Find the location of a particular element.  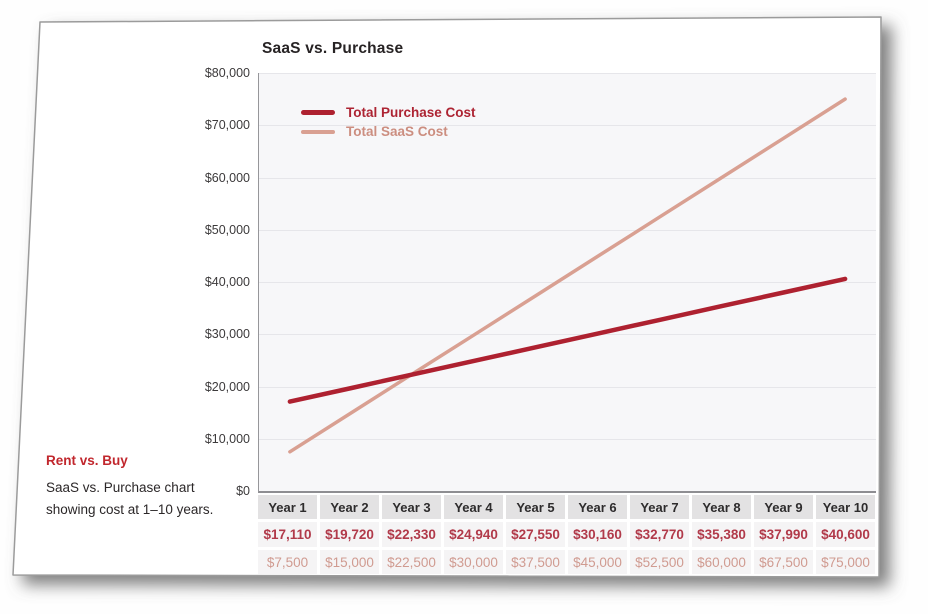

purchase-cost-cell: $27,550 is located at coordinates (535, 534).